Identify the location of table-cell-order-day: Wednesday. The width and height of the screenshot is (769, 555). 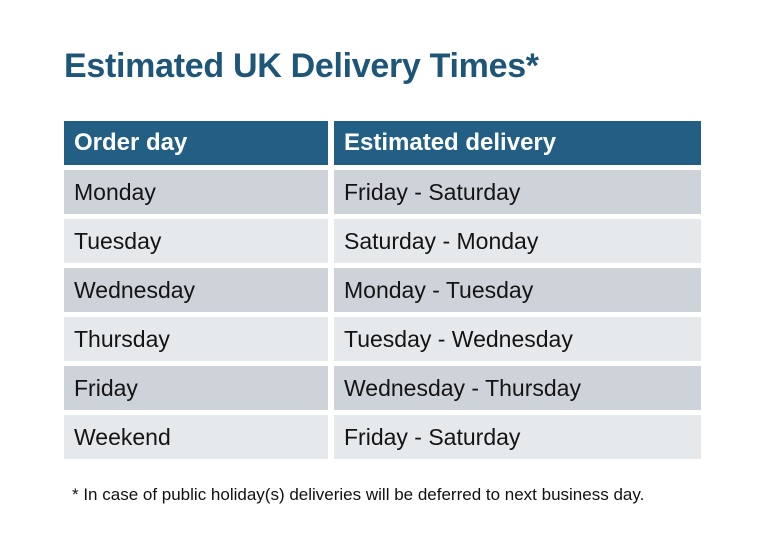
(196, 290).